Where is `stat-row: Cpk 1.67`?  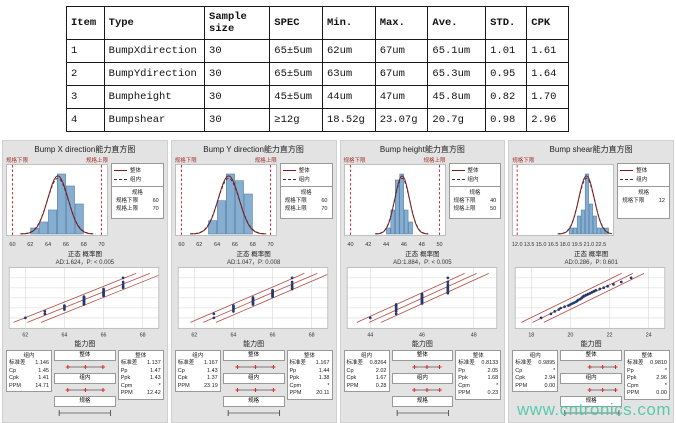 stat-row: Cpk 1.67 is located at coordinates (367, 379).